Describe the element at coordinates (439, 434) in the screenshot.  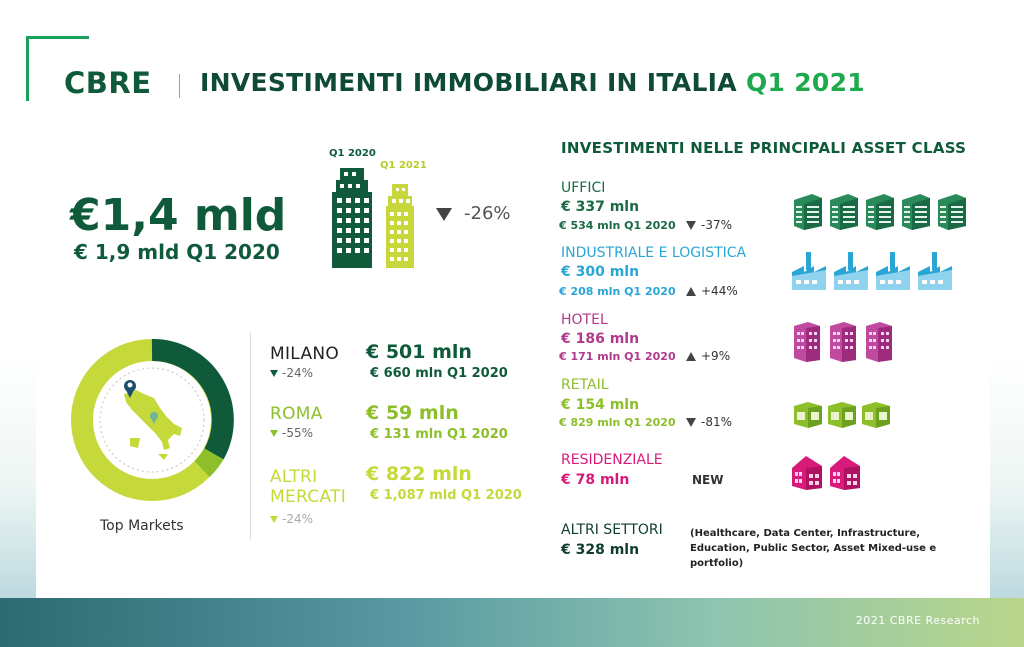
I see `market-prev-roma: € 131 mln Q1 2020` at that location.